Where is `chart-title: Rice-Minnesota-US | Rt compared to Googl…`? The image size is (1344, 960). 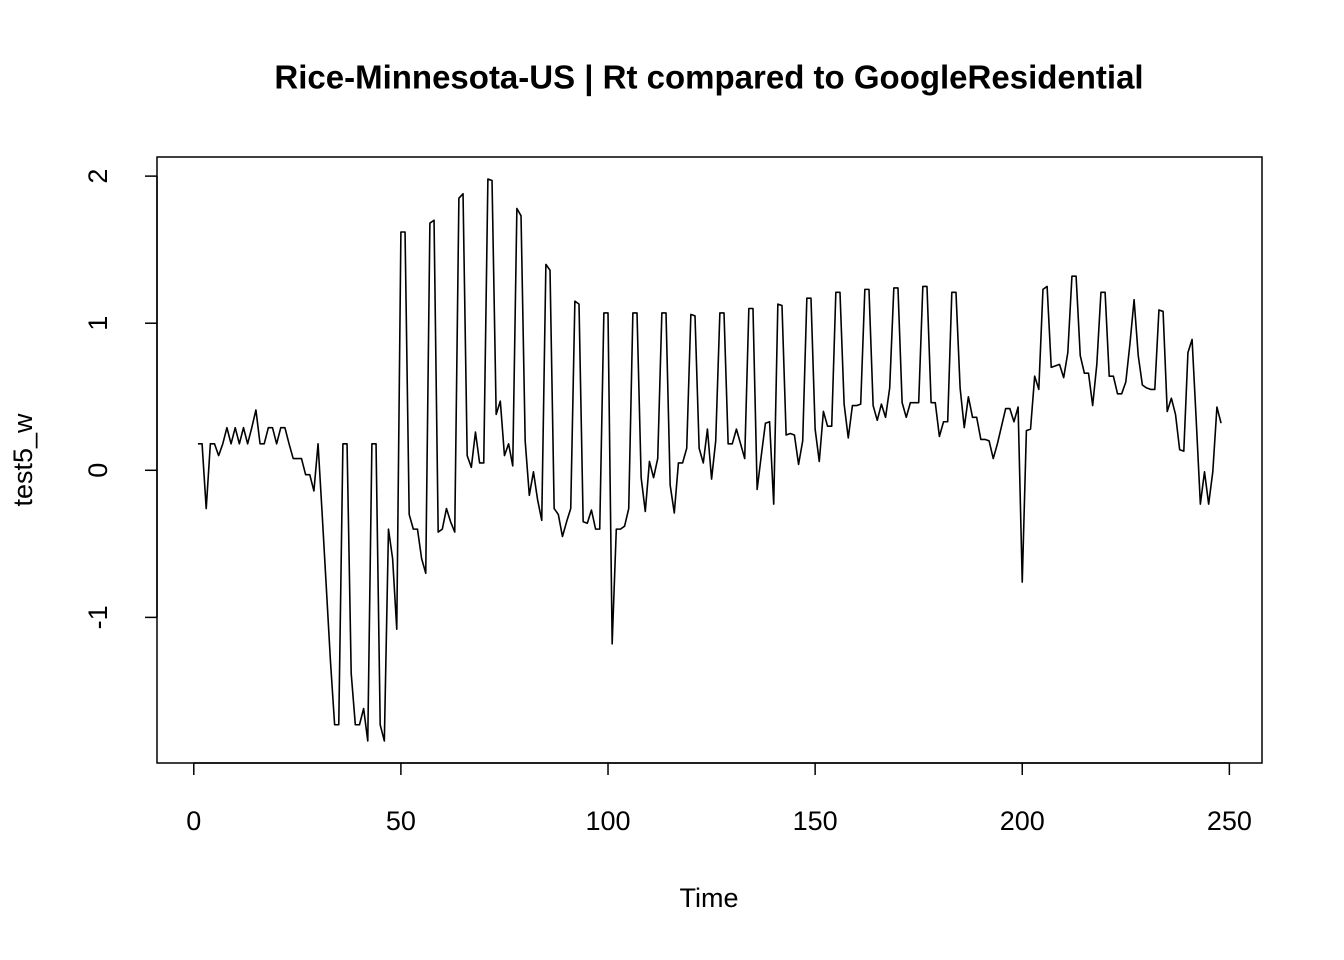
chart-title: Rice-Minnesota-US | Rt compared to Googl… is located at coordinates (708, 77).